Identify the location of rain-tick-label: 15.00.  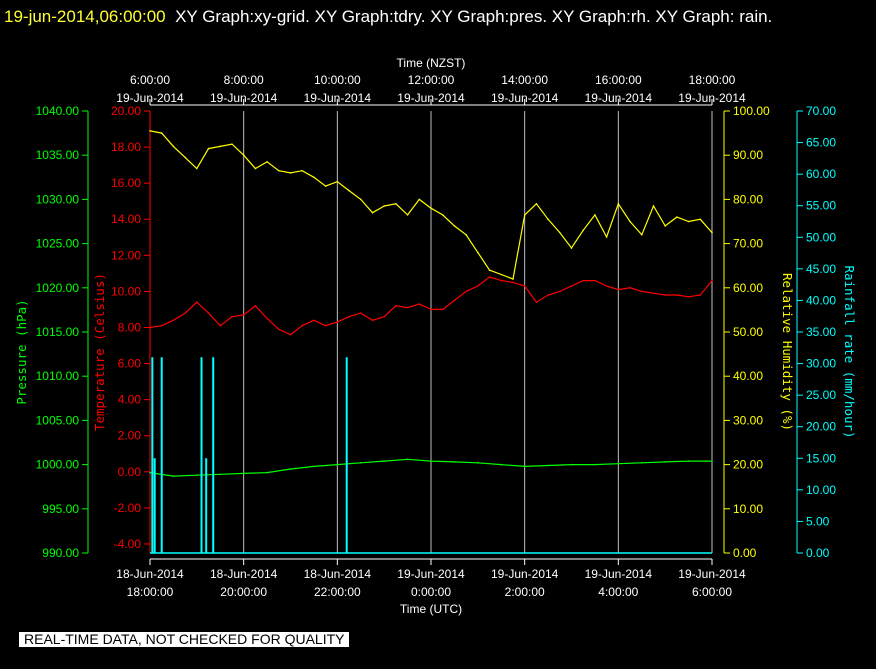
(821, 458).